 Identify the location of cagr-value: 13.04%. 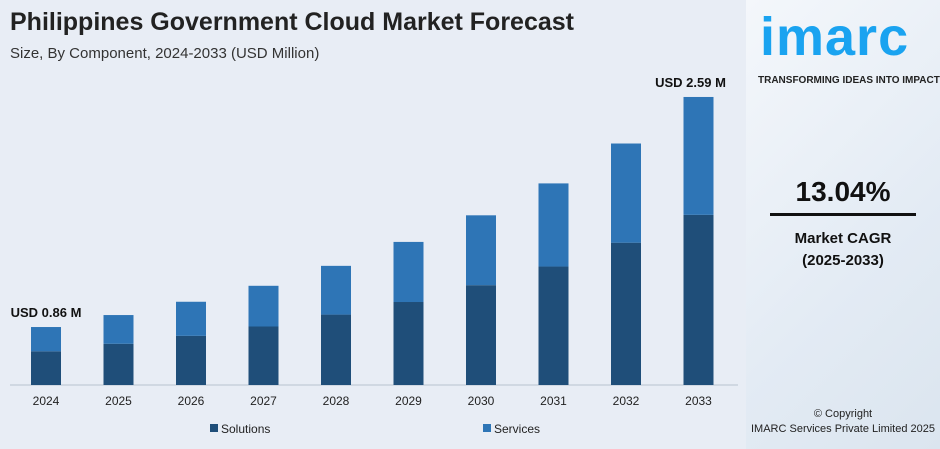
(843, 191).